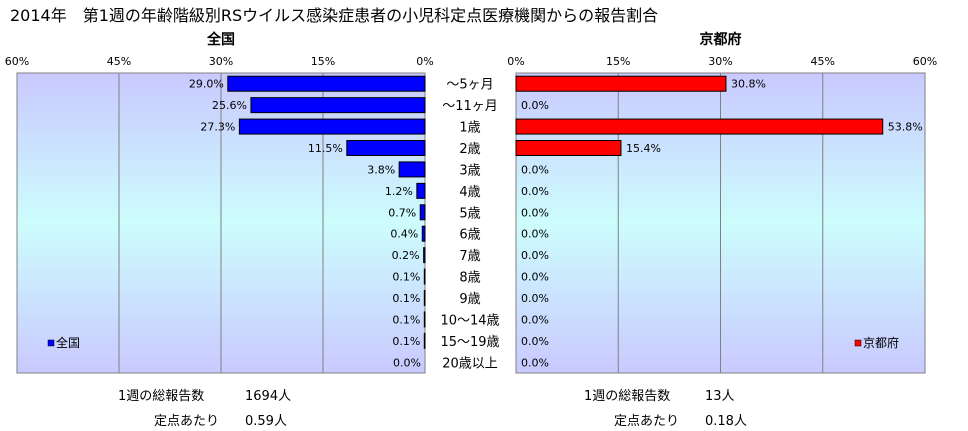 The width and height of the screenshot is (968, 431). I want to click on national-total-value: 1694人, so click(268, 396).